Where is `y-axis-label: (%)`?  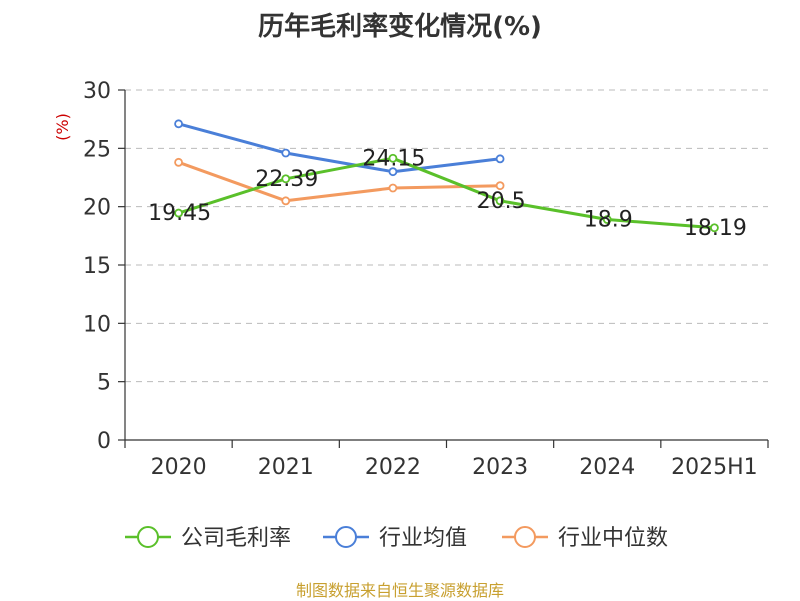 y-axis-label: (%) is located at coordinates (62, 127).